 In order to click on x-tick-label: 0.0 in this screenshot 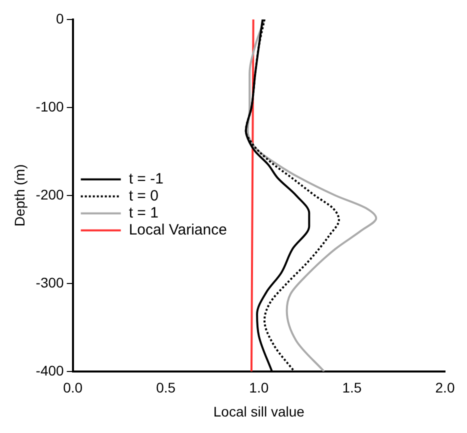, I will do `click(73, 388)`.